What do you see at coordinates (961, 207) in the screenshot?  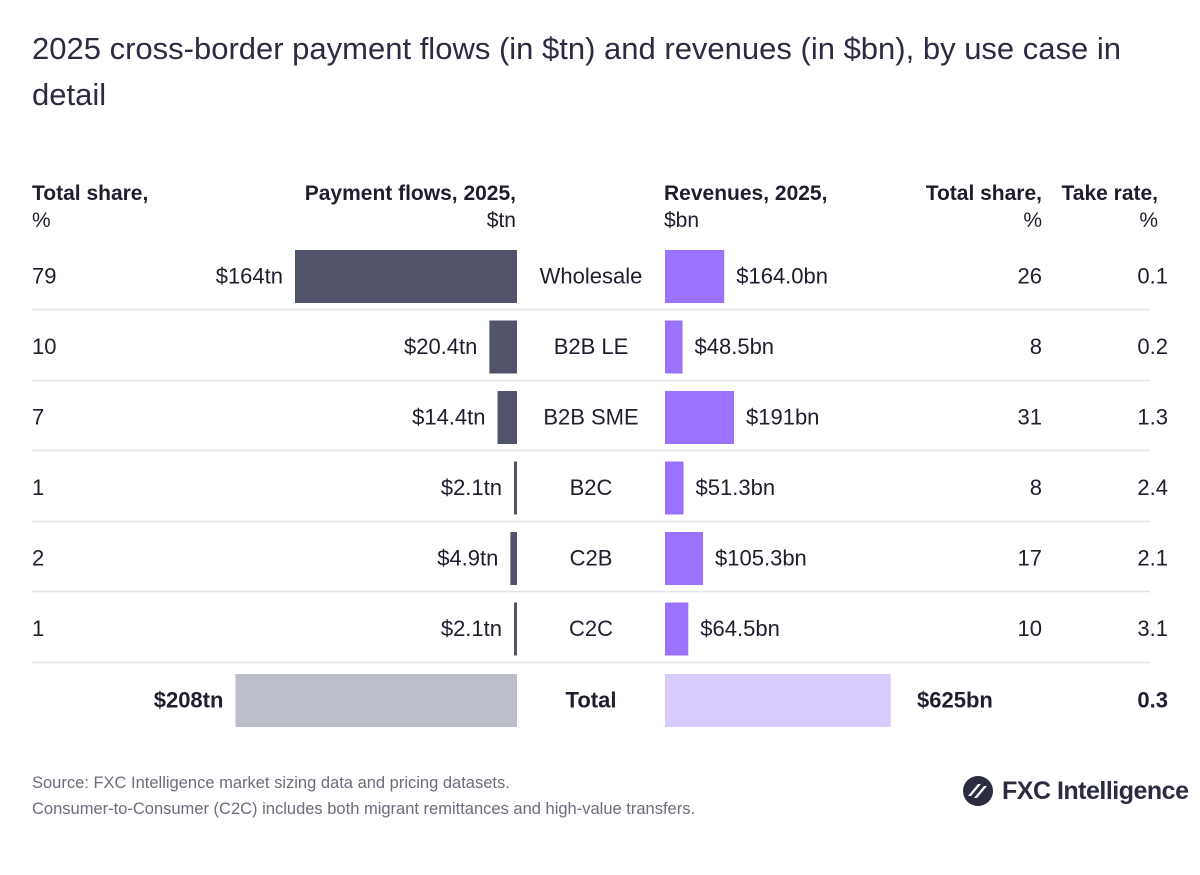 I see `header-revenue-share: Total share, %` at bounding box center [961, 207].